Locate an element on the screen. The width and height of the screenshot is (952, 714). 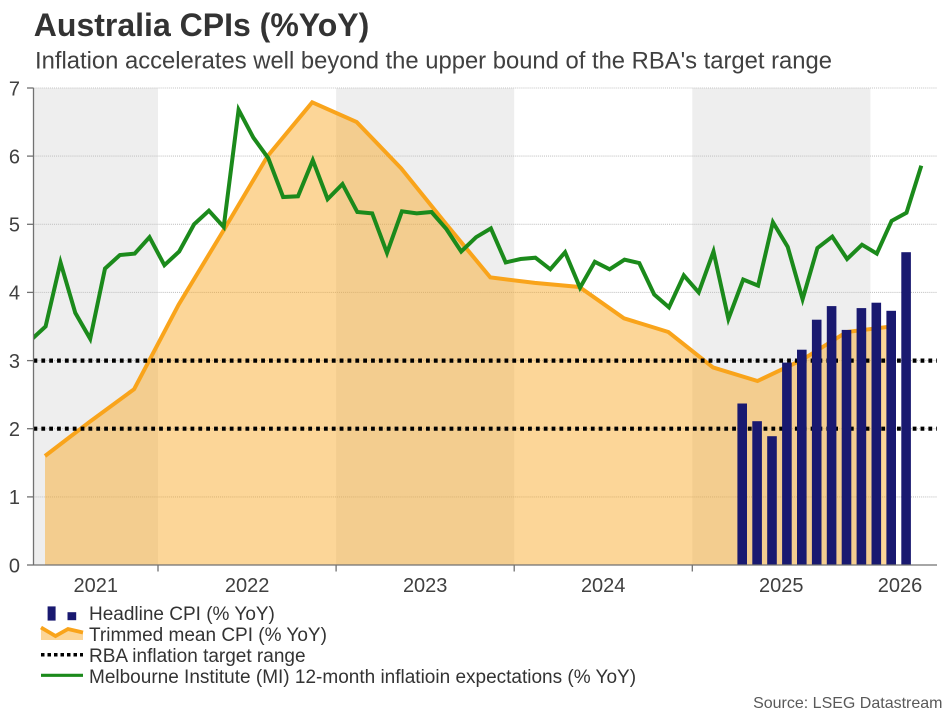
svg-text: 2023 is located at coordinates (425, 586).